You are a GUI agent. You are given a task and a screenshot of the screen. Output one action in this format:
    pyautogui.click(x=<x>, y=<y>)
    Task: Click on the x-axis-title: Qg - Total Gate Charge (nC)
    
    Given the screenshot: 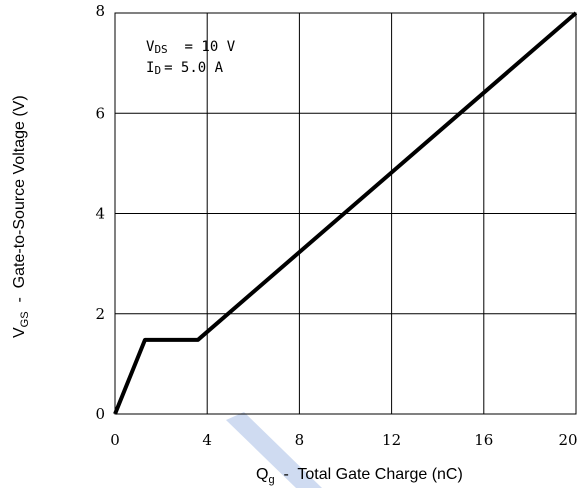 What is the action you would take?
    pyautogui.click(x=359, y=476)
    